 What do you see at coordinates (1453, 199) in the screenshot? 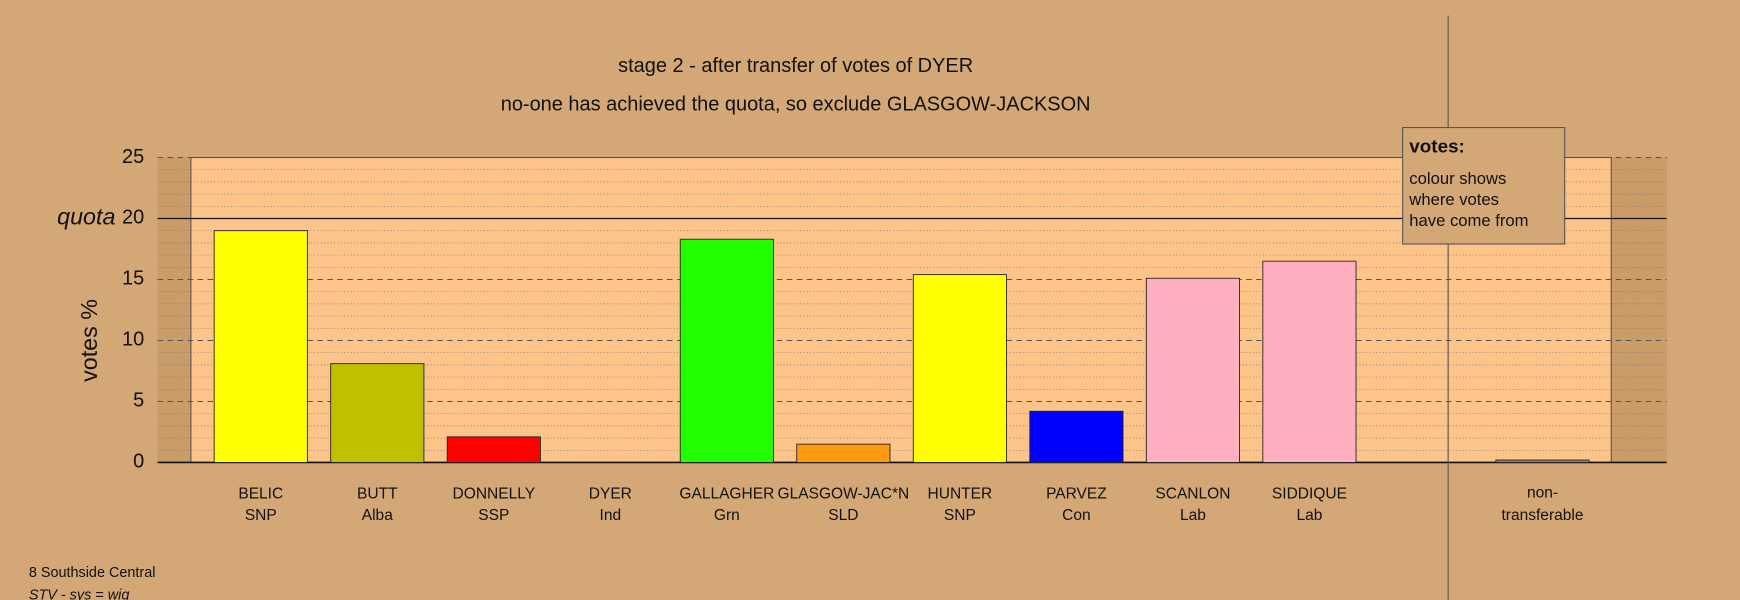
I see `legend-text: where votes` at bounding box center [1453, 199].